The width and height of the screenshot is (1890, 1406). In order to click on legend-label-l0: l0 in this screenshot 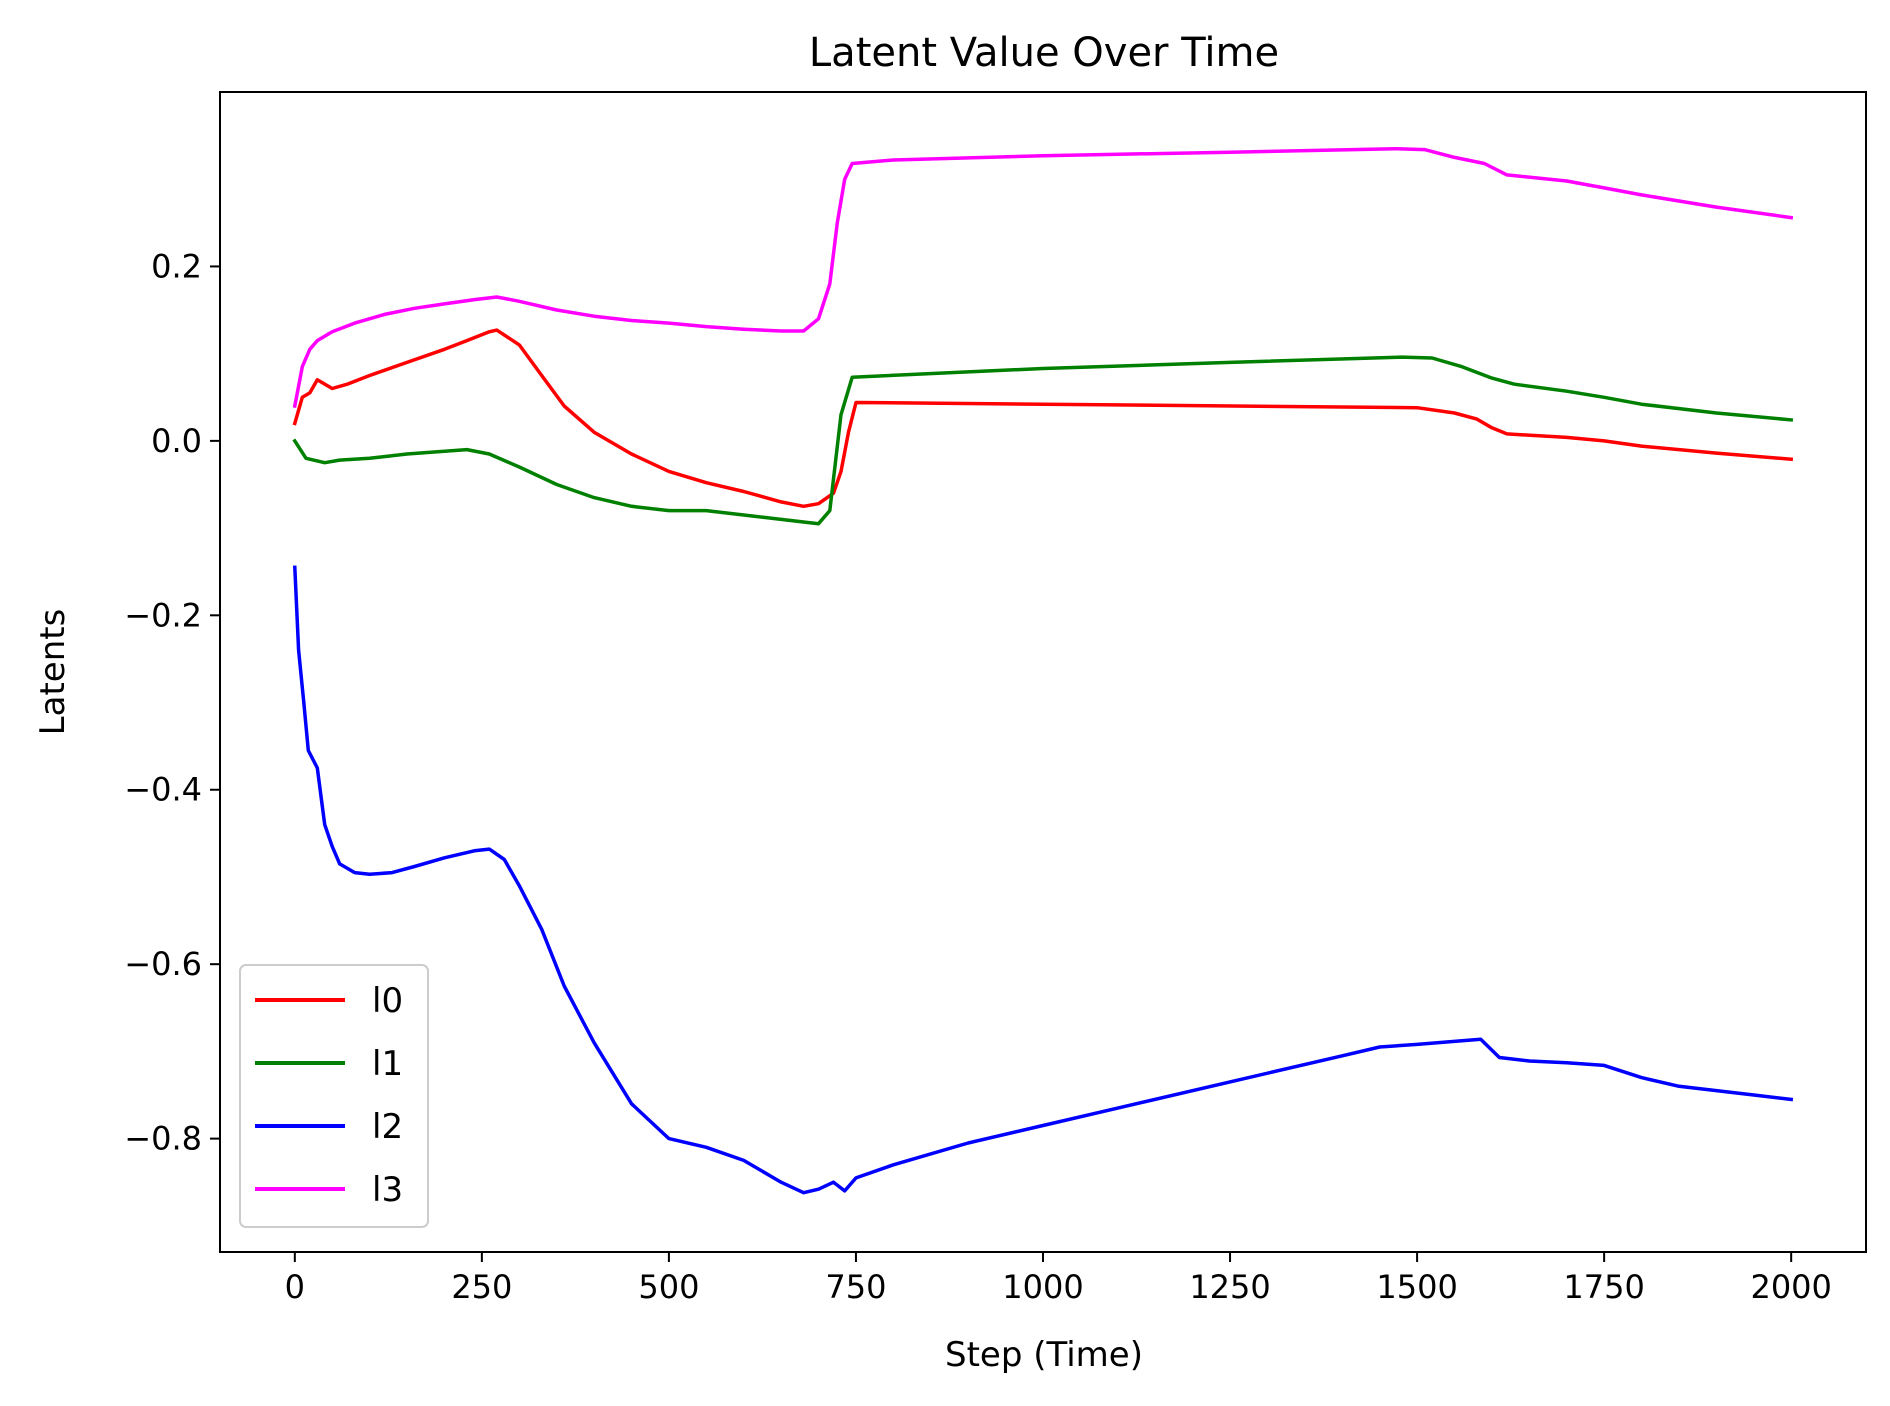, I will do `click(387, 1001)`.